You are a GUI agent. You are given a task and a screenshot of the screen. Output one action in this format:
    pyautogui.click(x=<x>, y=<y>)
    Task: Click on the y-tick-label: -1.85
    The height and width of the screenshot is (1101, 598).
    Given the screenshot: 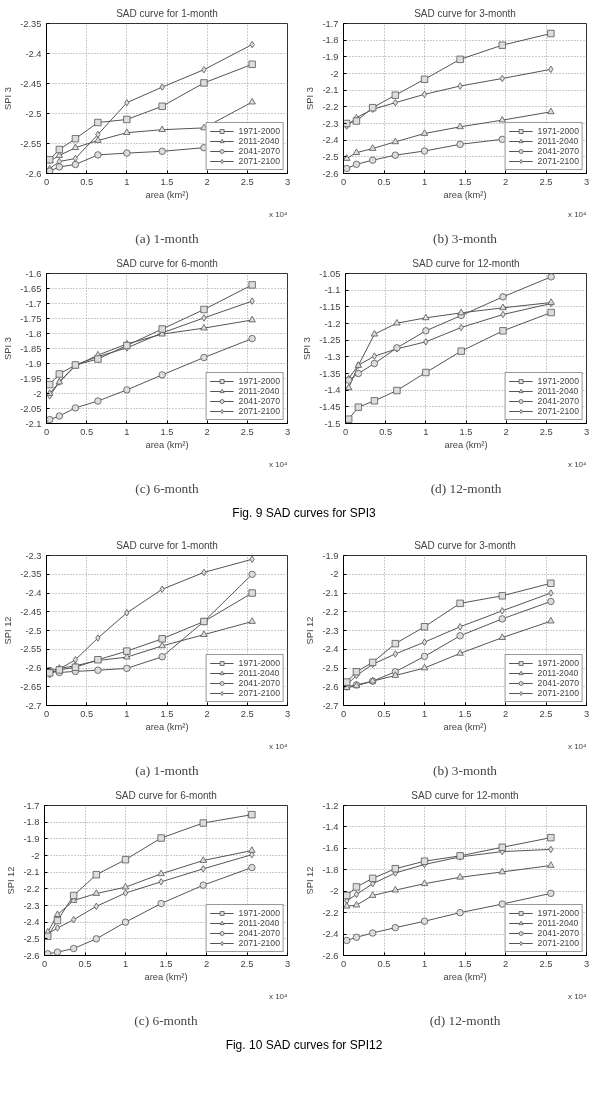 What is the action you would take?
    pyautogui.click(x=31, y=348)
    